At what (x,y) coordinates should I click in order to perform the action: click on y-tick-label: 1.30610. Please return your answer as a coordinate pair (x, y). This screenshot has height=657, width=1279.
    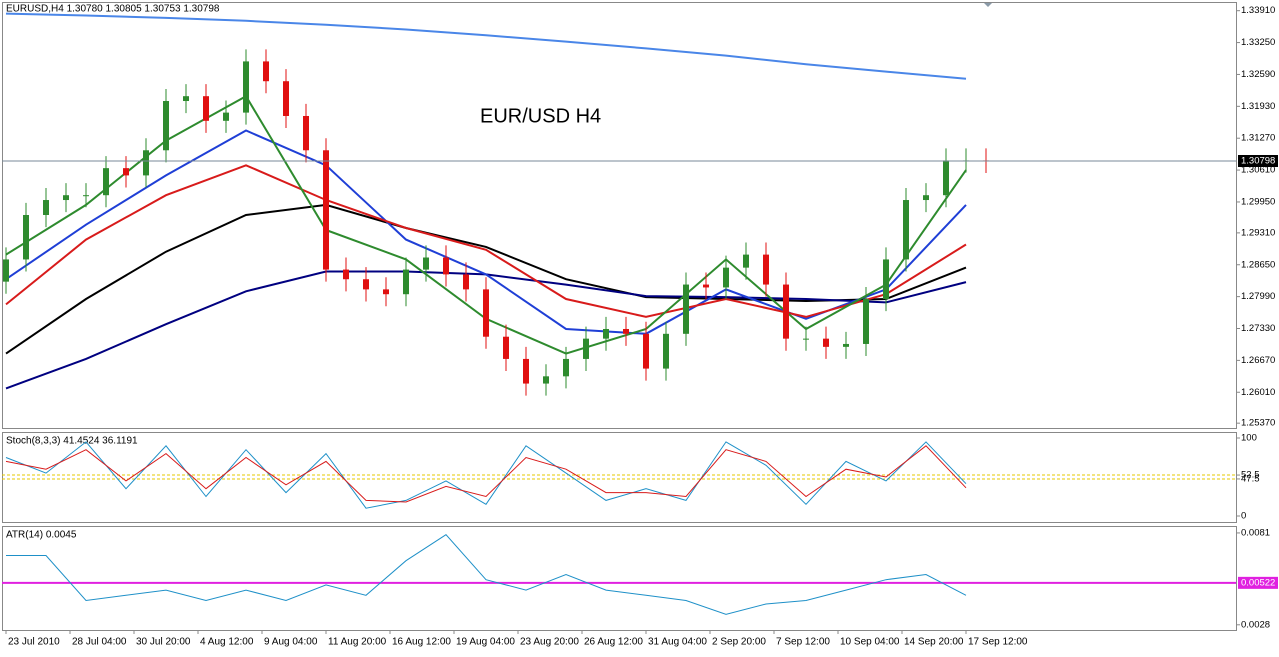
    Looking at the image, I should click on (1258, 170).